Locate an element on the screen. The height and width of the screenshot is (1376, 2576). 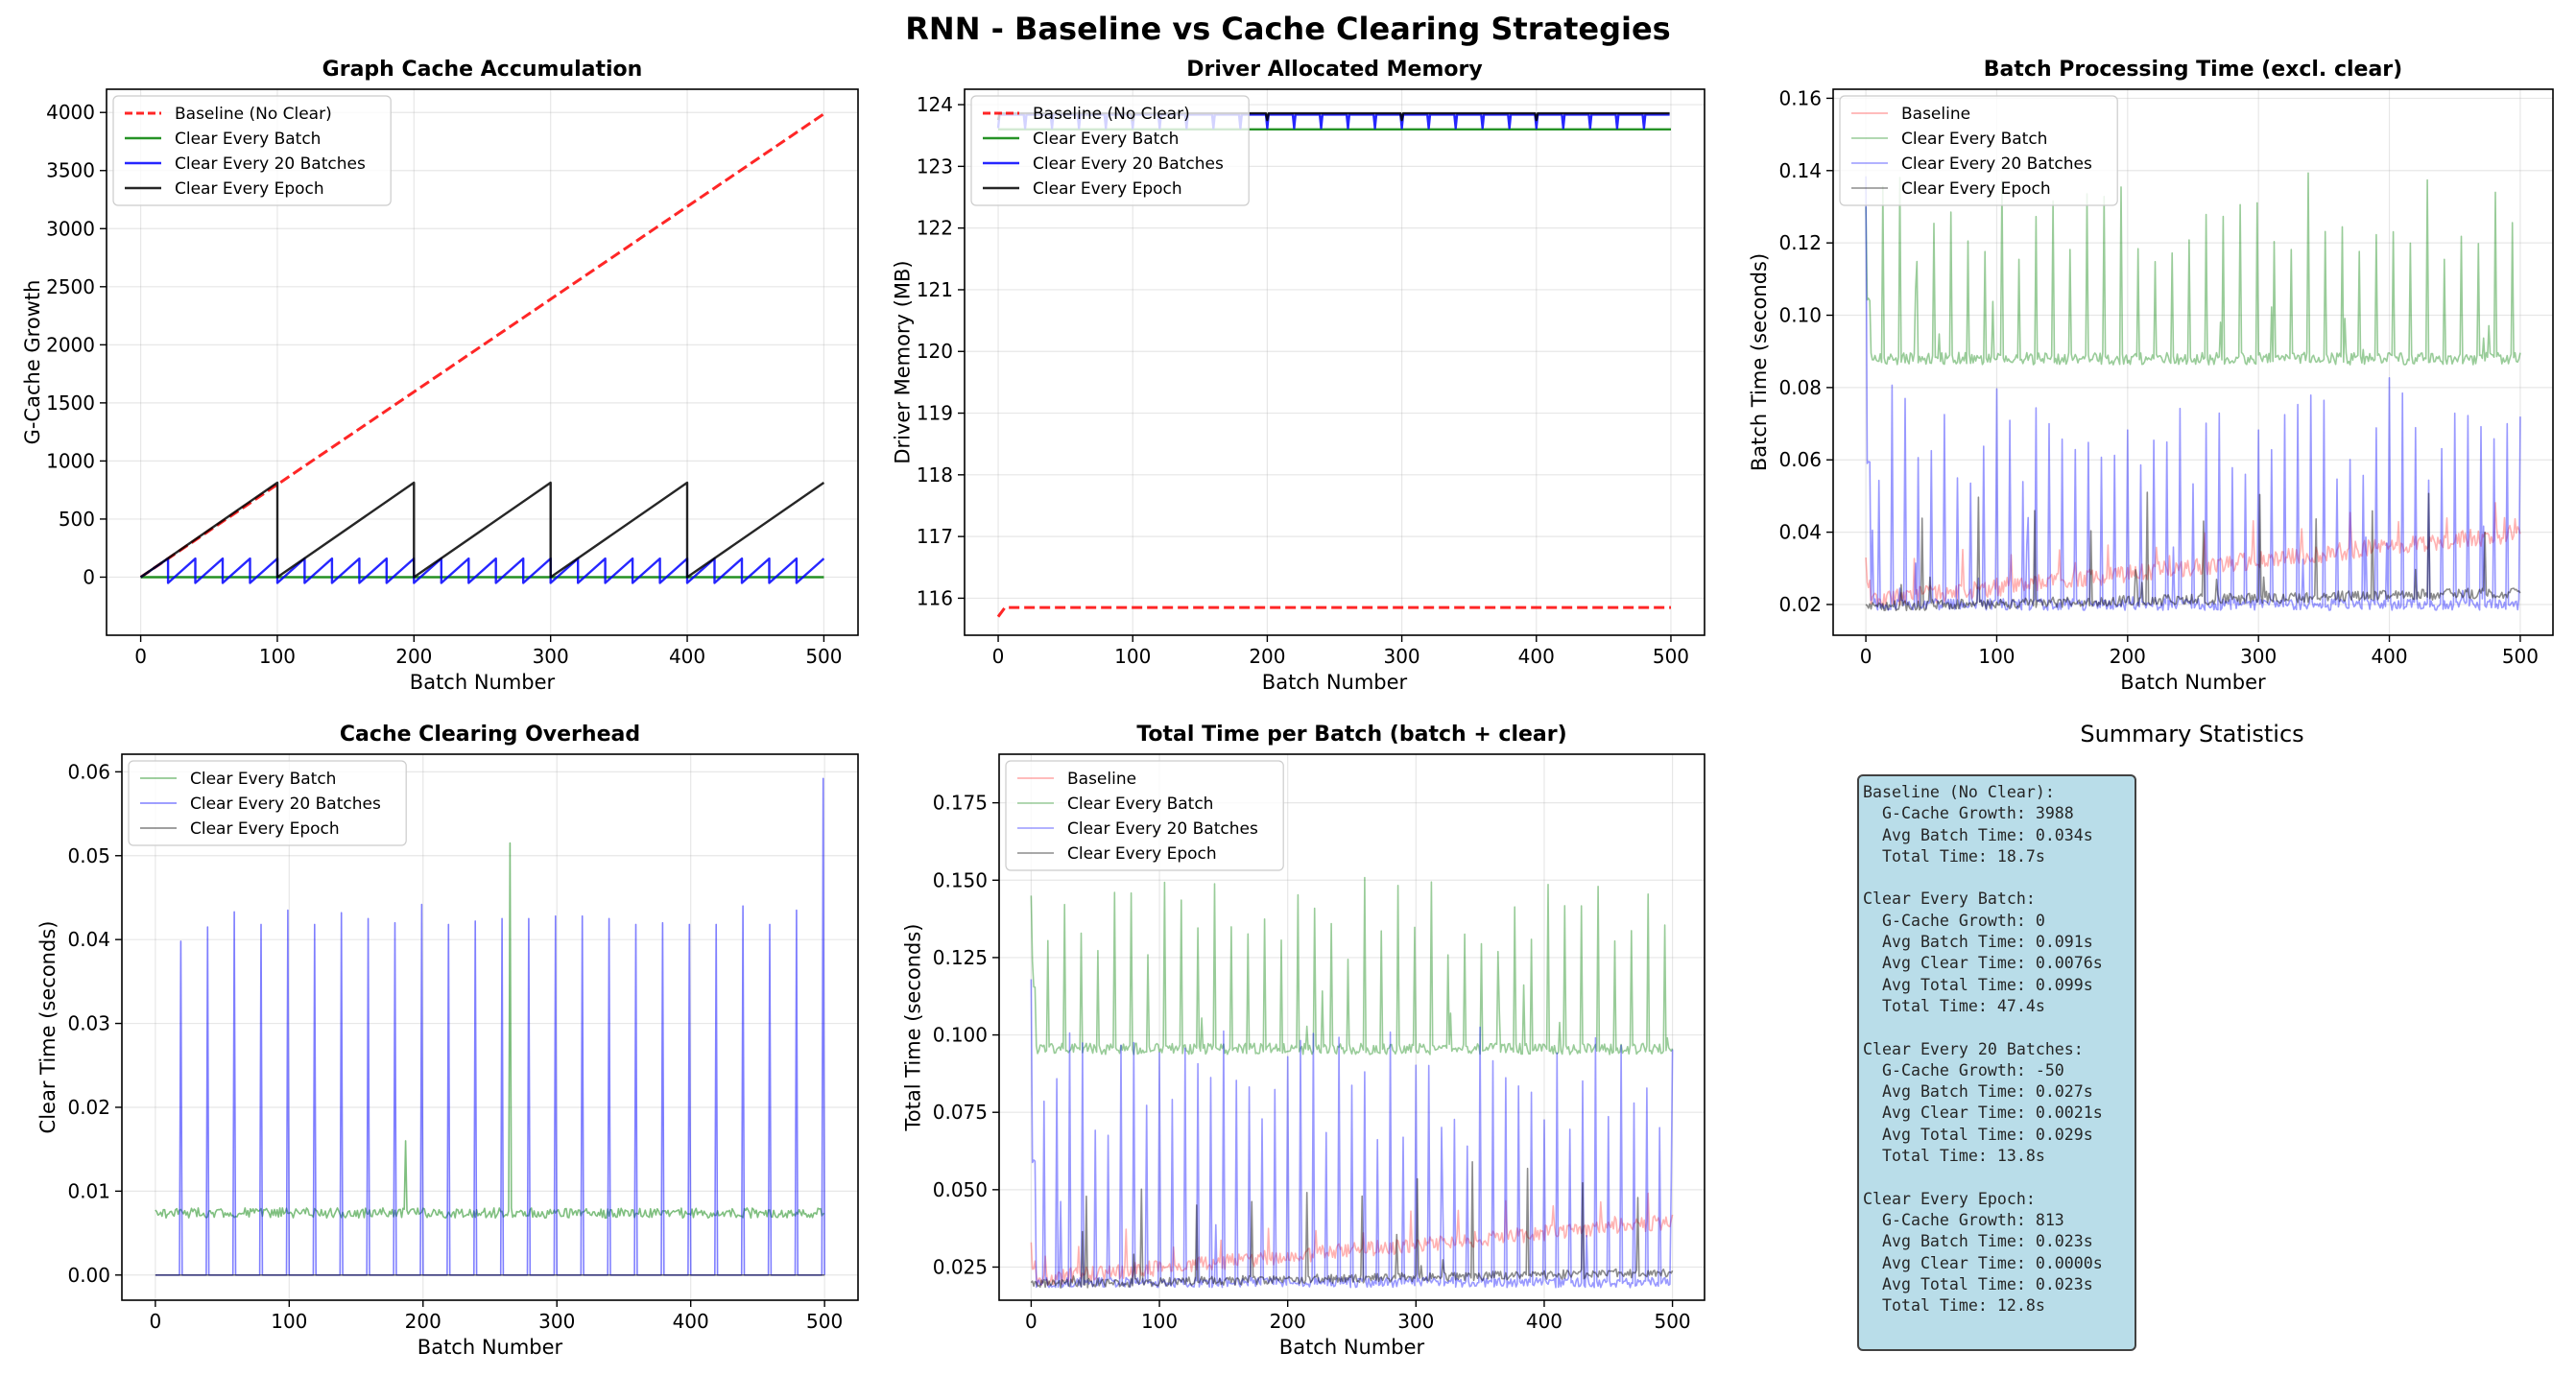
summary-line: Avg Total Time: 0.029s is located at coordinates (1978, 1134).